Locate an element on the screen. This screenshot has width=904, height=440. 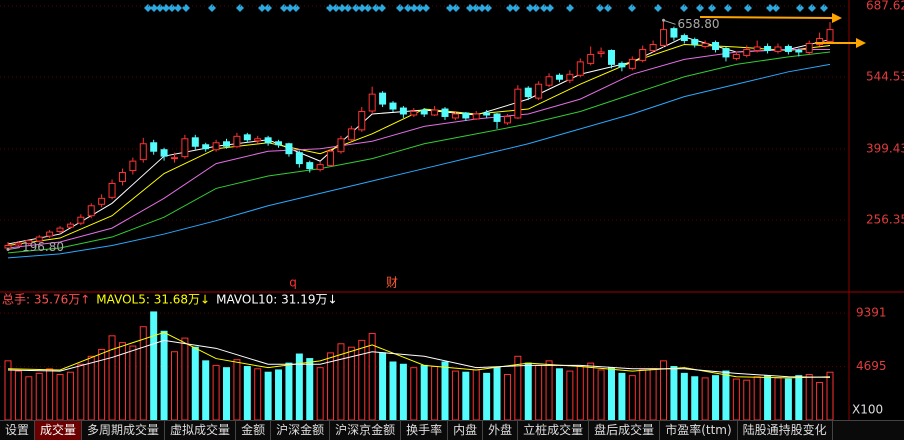
tab: 市盈率(ttm) is located at coordinates (699, 430).